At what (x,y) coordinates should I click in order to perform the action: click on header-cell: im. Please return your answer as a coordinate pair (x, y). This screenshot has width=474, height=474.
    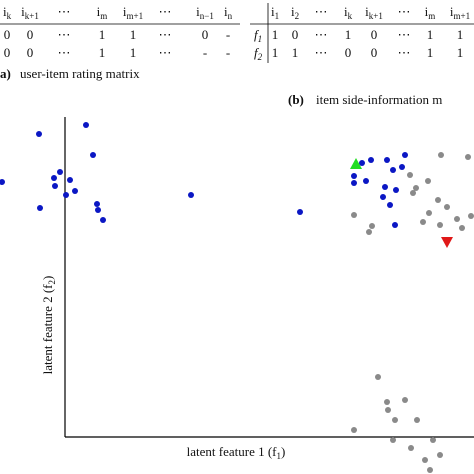
    Looking at the image, I should click on (430, 12).